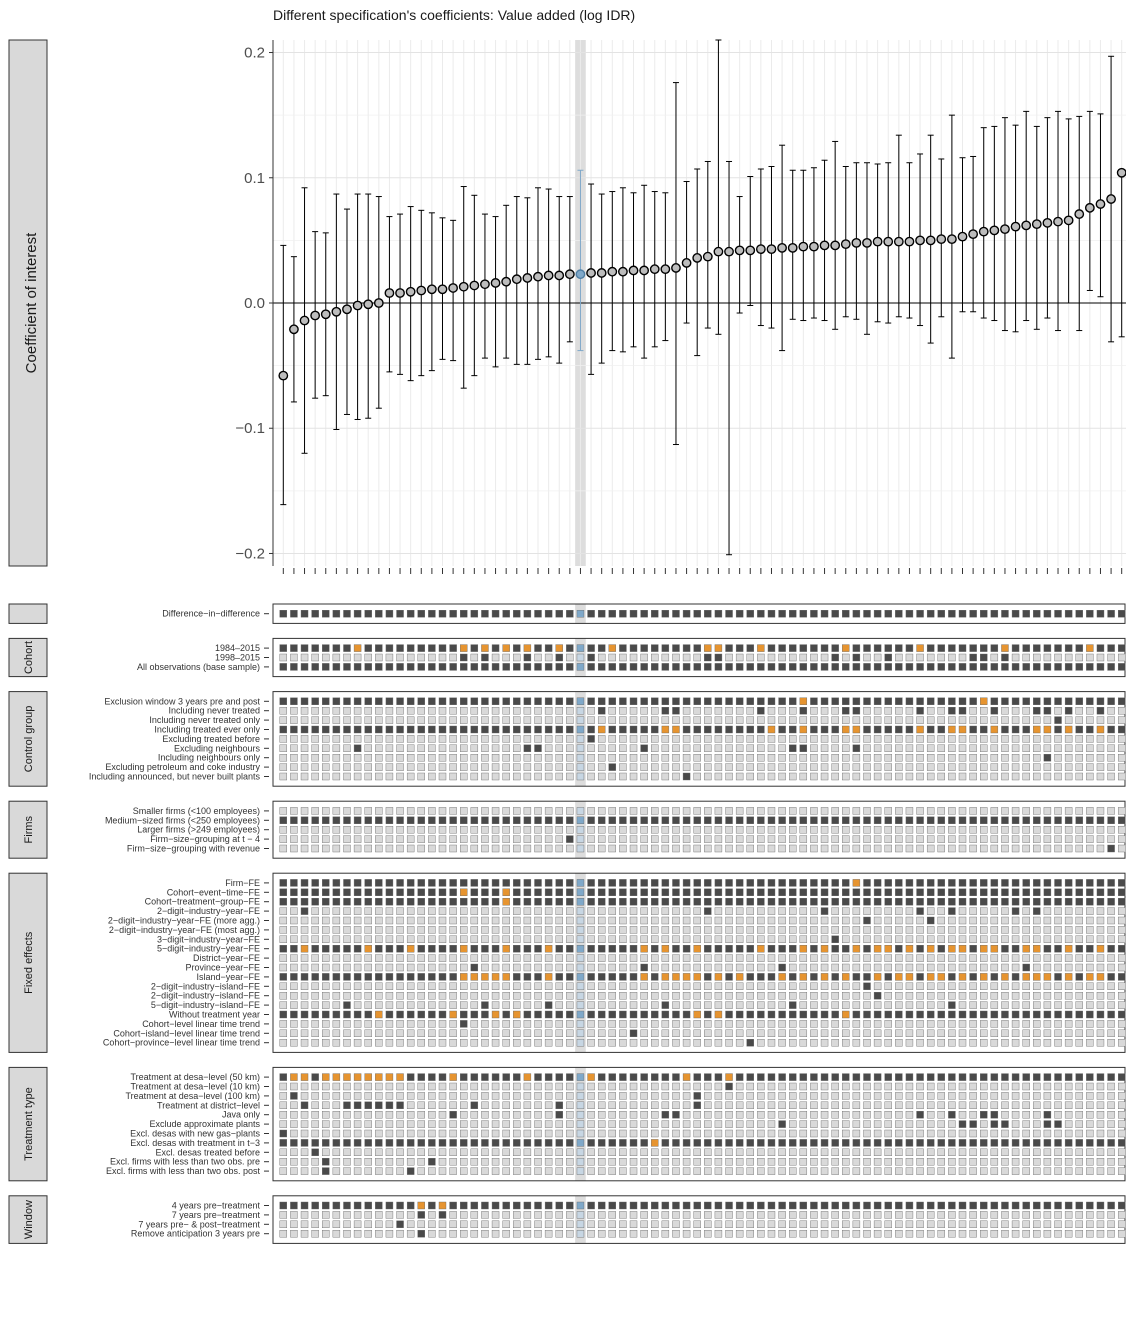  Describe the element at coordinates (205, 996) in the screenshot. I see `row-label: 2−digit−industry−island−FE` at that location.